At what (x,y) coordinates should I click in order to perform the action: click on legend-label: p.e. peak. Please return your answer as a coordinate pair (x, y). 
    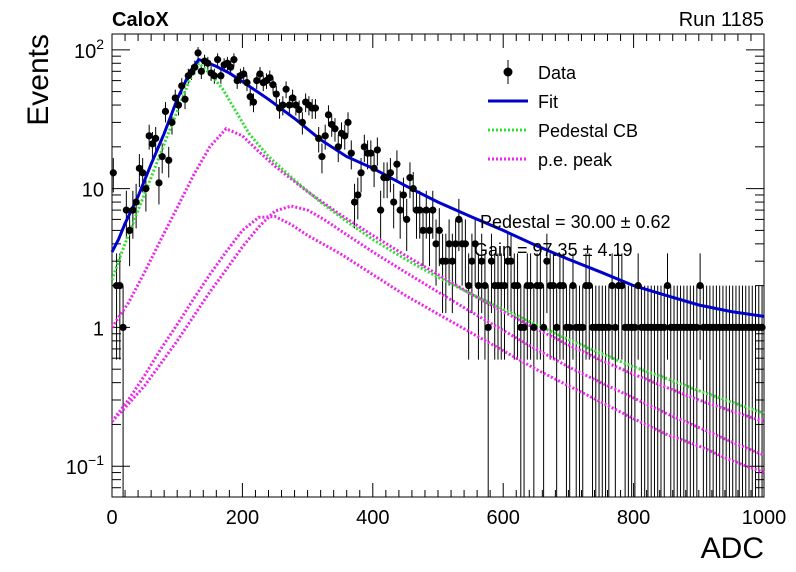
    Looking at the image, I should click on (575, 160).